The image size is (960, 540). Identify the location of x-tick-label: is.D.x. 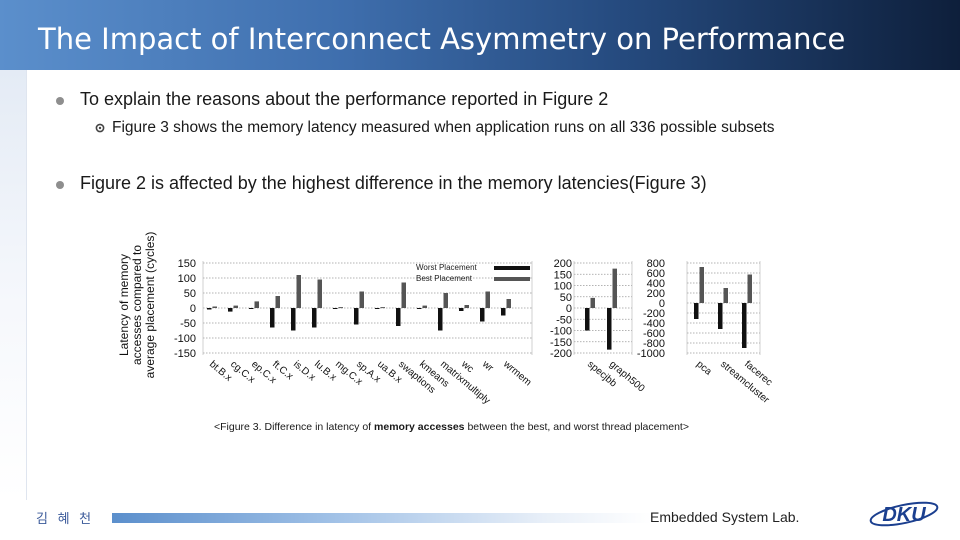
(304, 371).